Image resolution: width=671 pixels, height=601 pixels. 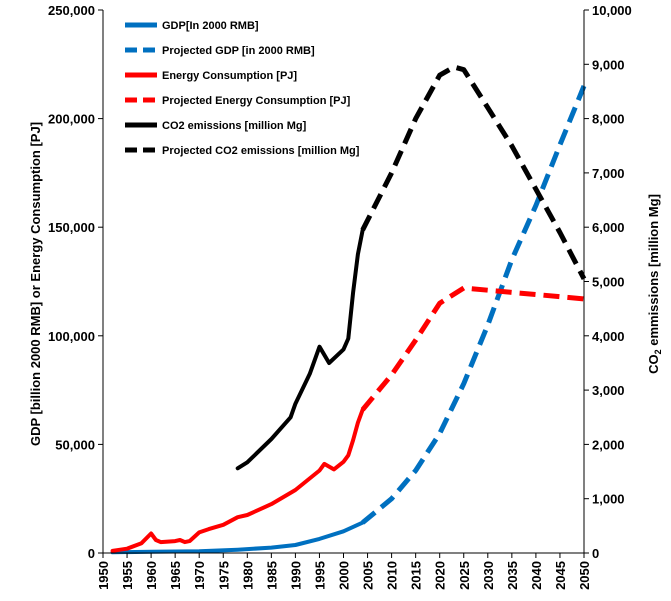 What do you see at coordinates (175, 575) in the screenshot?
I see `x-tick-label: 1965` at bounding box center [175, 575].